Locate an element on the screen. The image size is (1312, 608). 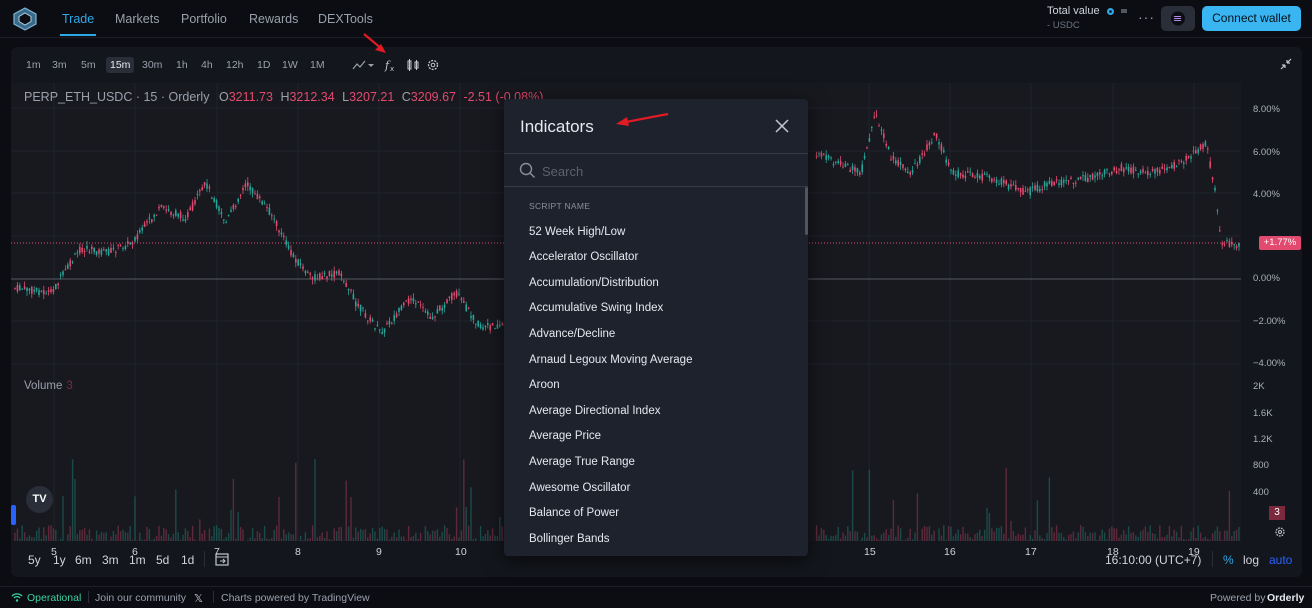
timeframe-4h: 4h is located at coordinates (207, 65).